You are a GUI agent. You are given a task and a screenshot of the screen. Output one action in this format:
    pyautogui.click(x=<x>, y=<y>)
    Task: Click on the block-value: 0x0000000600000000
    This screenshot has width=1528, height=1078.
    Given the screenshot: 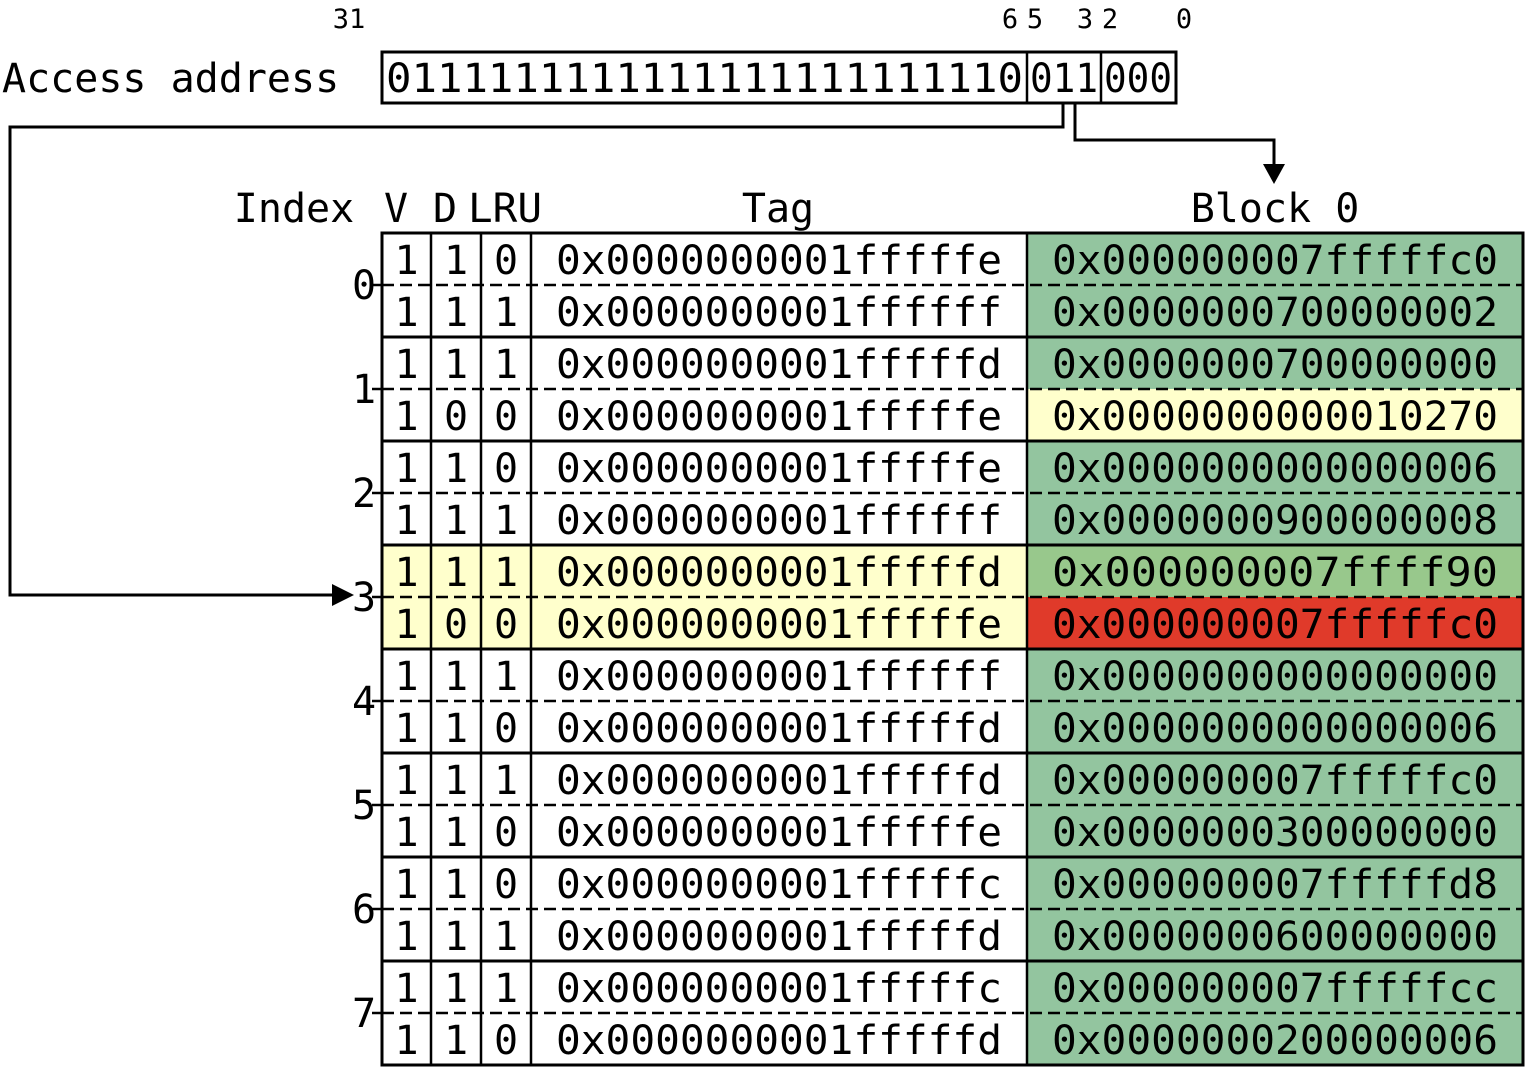 What is the action you would take?
    pyautogui.click(x=1275, y=937)
    